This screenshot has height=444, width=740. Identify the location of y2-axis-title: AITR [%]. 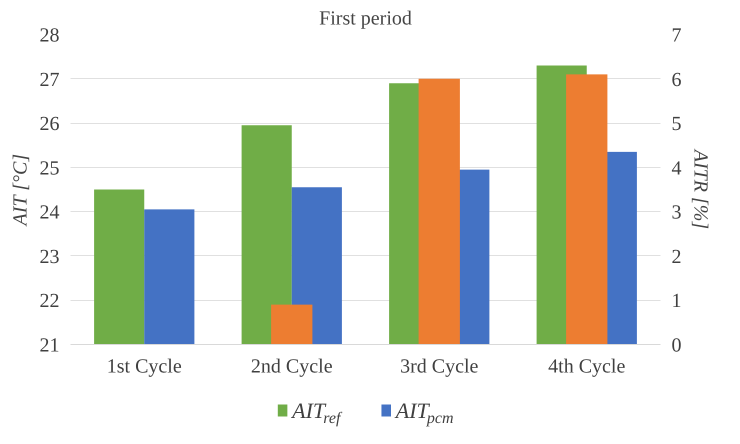
(701, 189).